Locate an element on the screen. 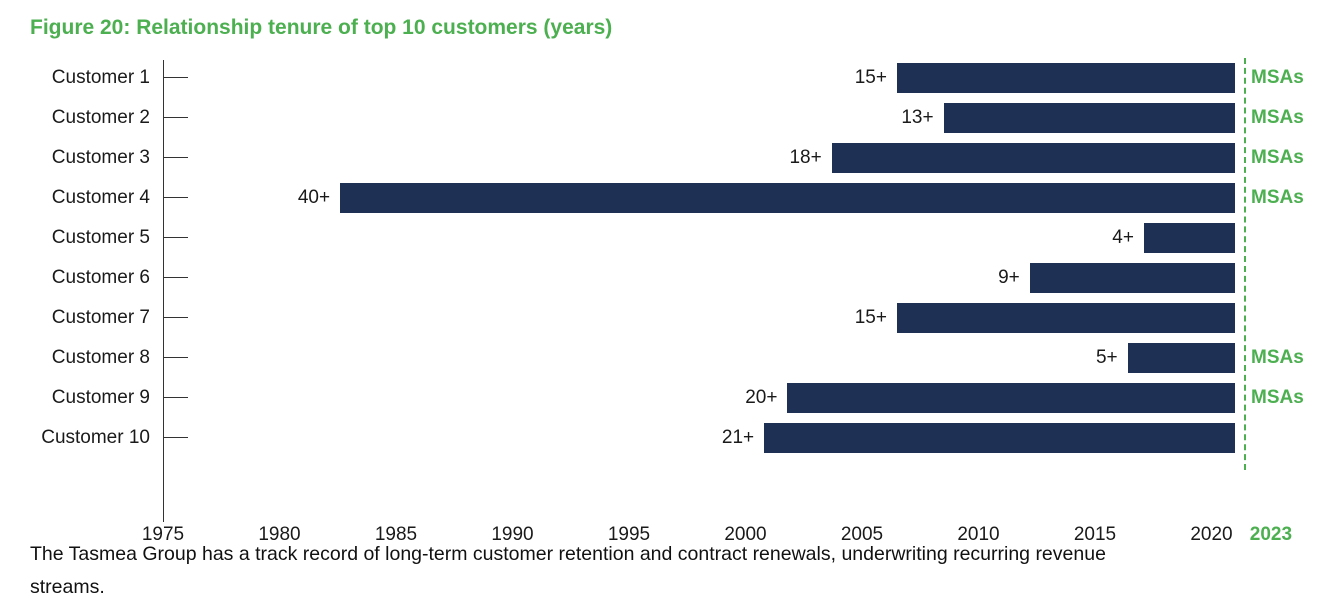 The image size is (1334, 604). x-axis-year-label: 2015 is located at coordinates (1095, 534).